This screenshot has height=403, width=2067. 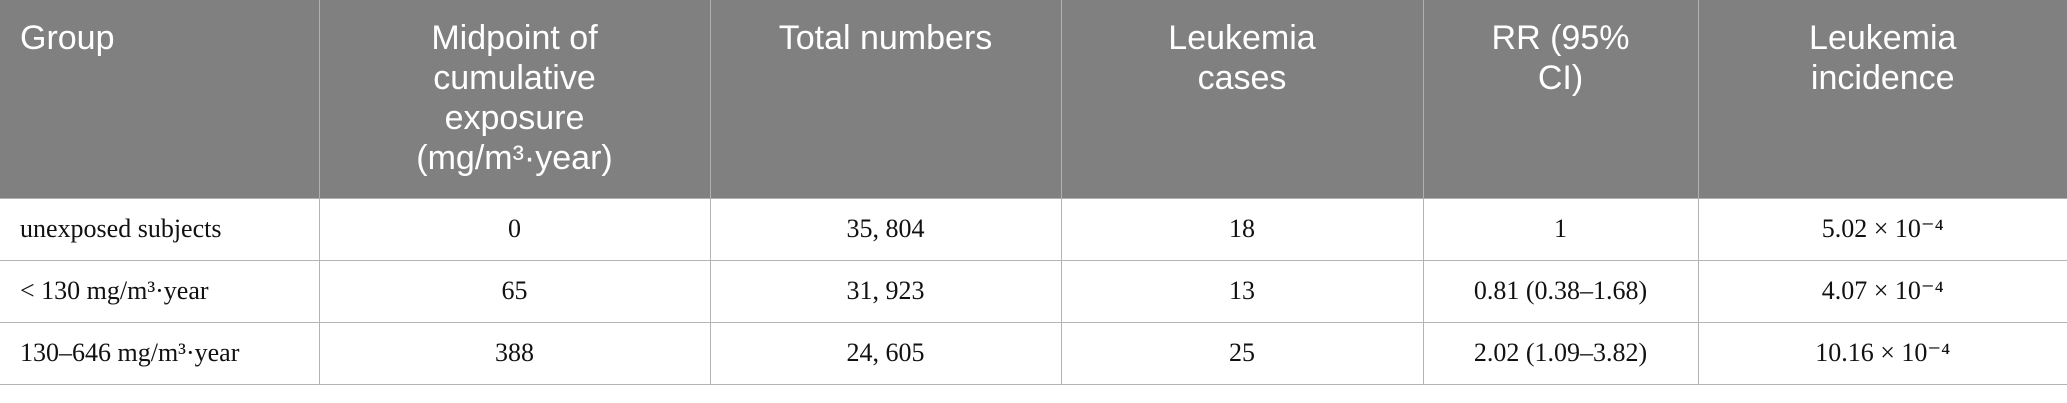 I want to click on table-cell: 13, so click(x=1242, y=291).